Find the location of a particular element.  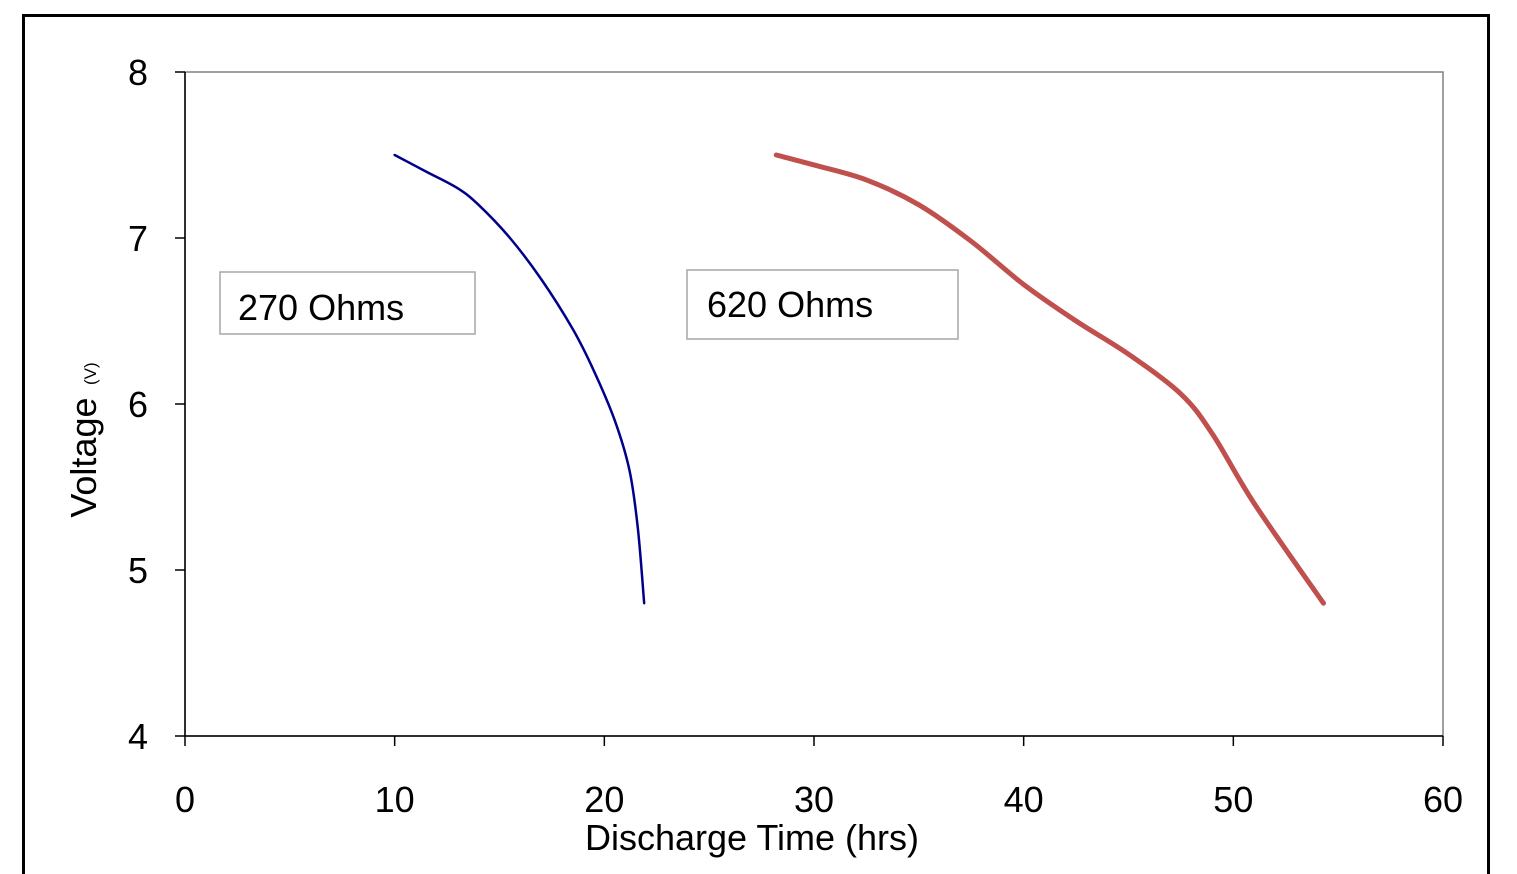

annotation-label-1: 270 Ohms is located at coordinates (321, 307).